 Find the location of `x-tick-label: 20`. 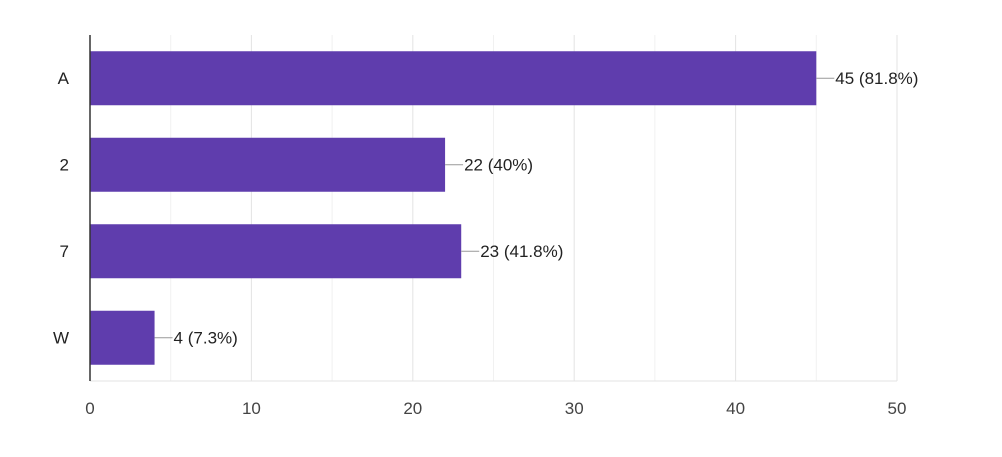

x-tick-label: 20 is located at coordinates (412, 408).